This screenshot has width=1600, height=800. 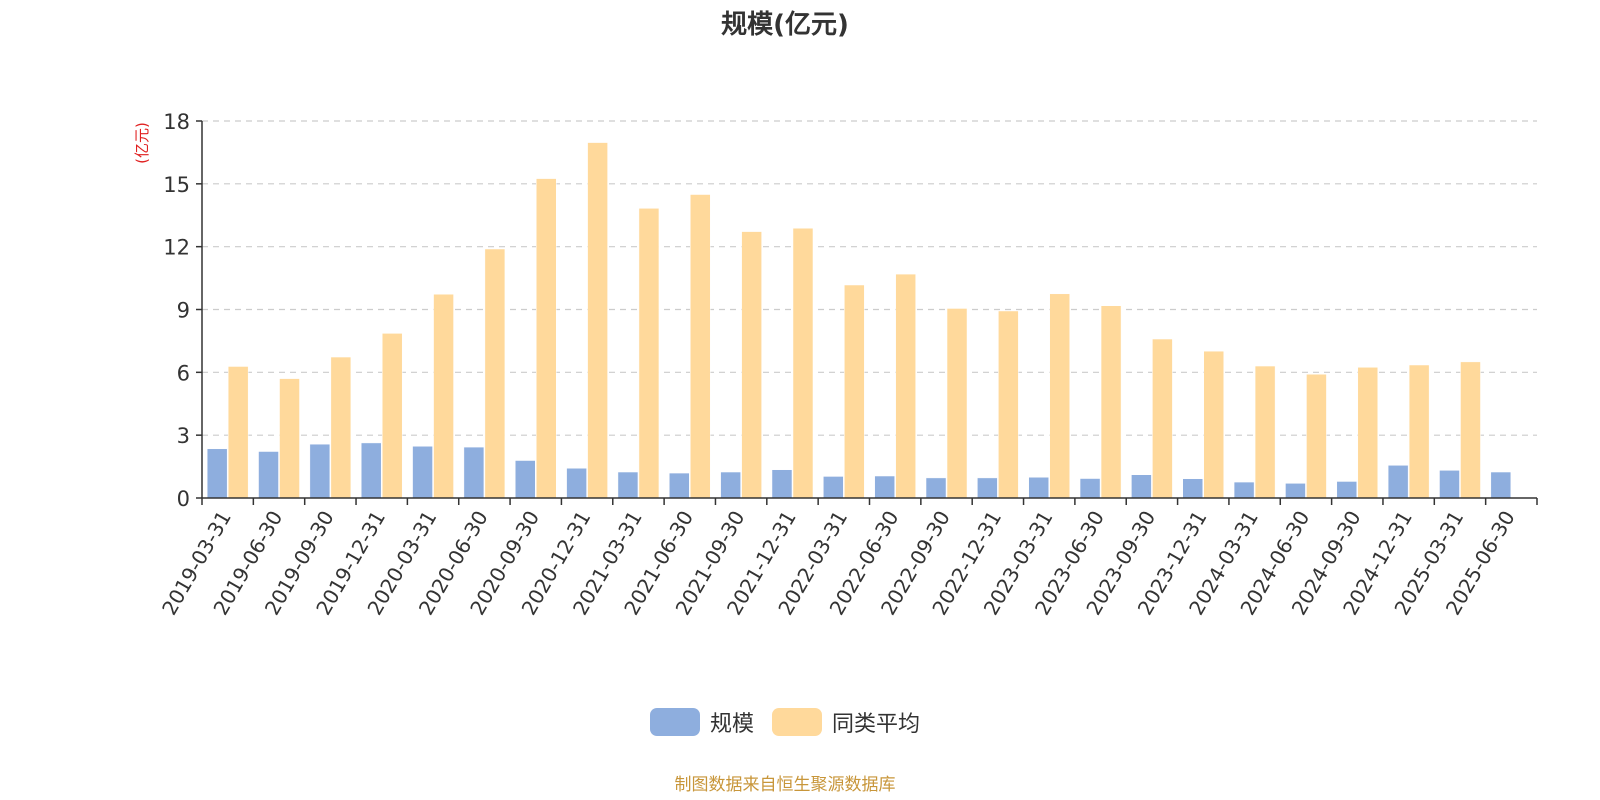 What do you see at coordinates (785, 25) in the screenshot?
I see `chart-title: 规模(亿元)` at bounding box center [785, 25].